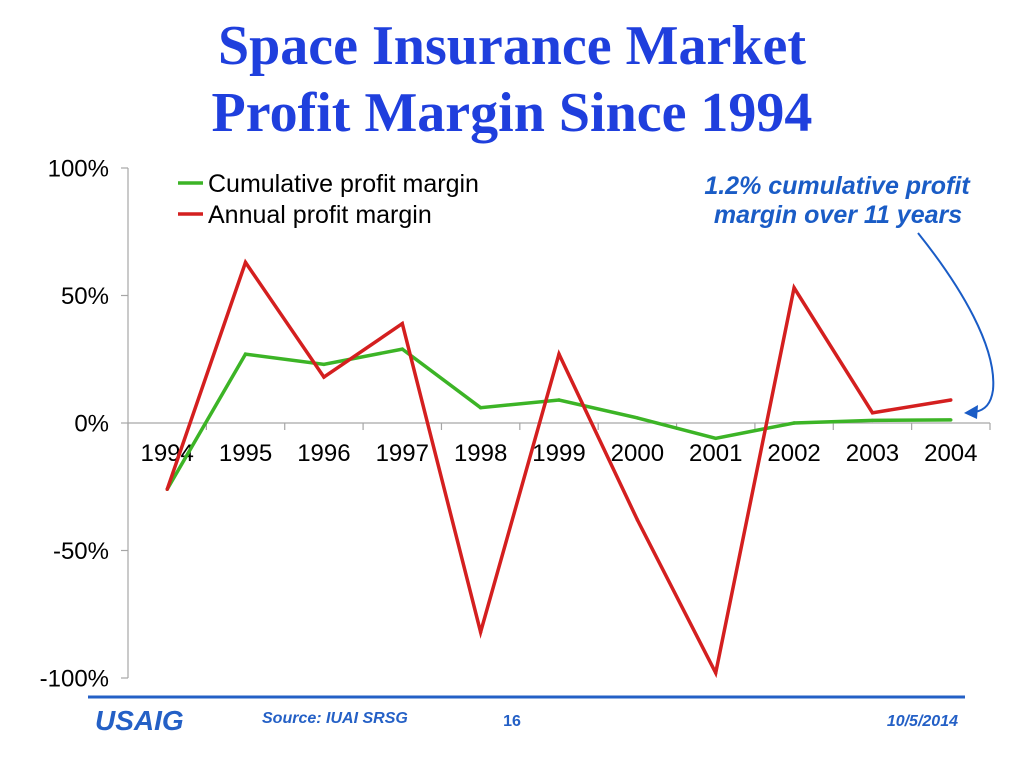 Image resolution: width=1024 pixels, height=768 pixels. What do you see at coordinates (971, 412) in the screenshot?
I see `annotation-arrowhead` at bounding box center [971, 412].